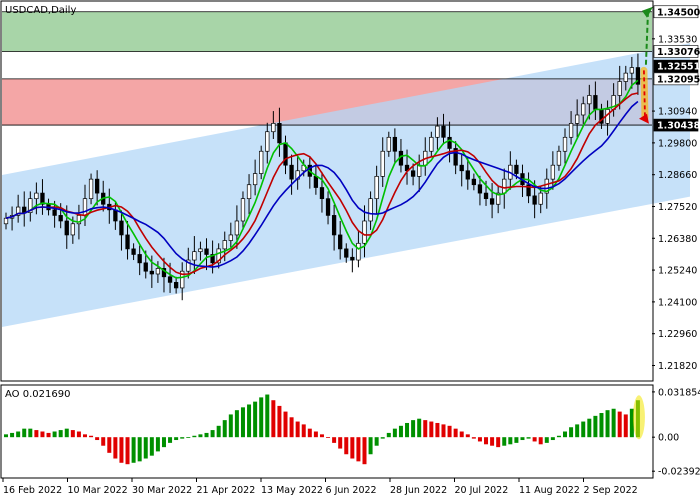 The image size is (700, 500). What do you see at coordinates (676, 66) in the screenshot?
I see `price-level-box` at bounding box center [676, 66].